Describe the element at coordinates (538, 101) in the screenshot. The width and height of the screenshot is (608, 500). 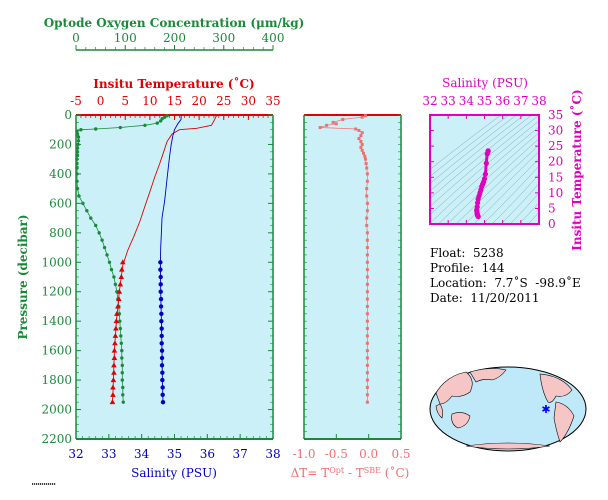
I see `ts-x-tick-label: 38` at that location.